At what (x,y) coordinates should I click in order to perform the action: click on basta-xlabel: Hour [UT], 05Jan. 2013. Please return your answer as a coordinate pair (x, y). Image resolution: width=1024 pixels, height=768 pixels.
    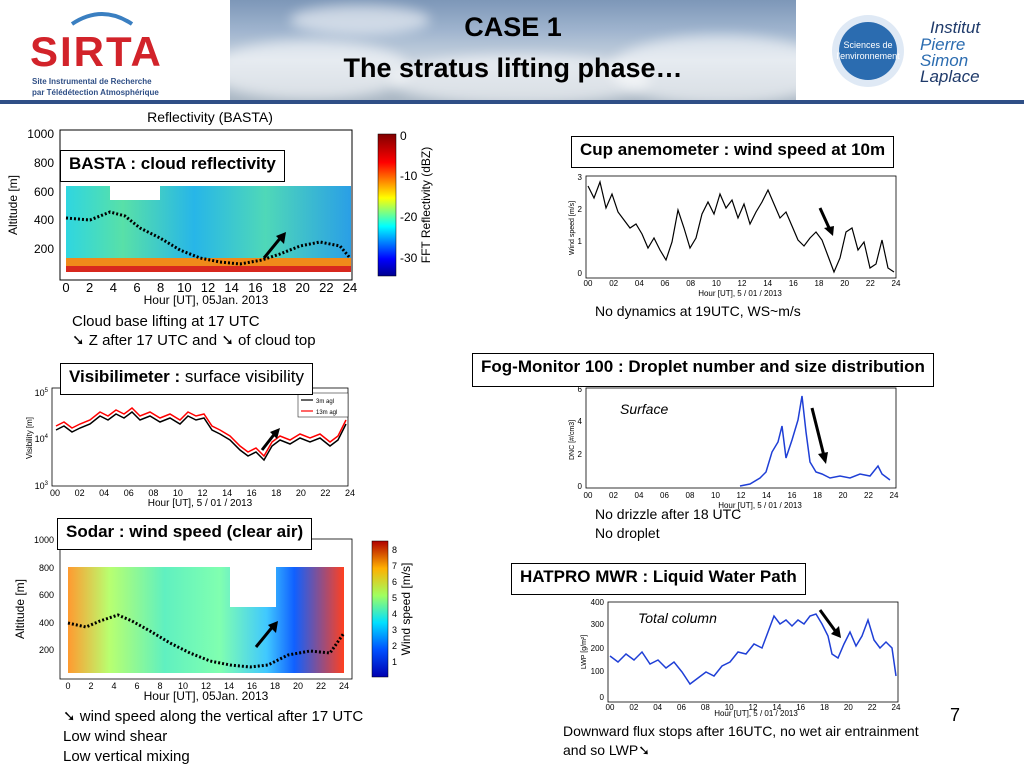
    Looking at the image, I should click on (206, 300).